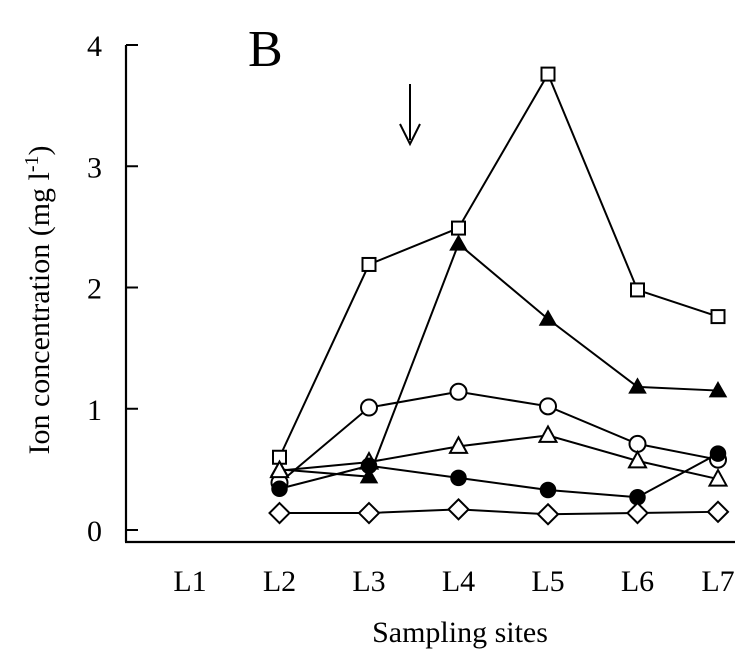  I want to click on point-open-square-l3, so click(369, 264).